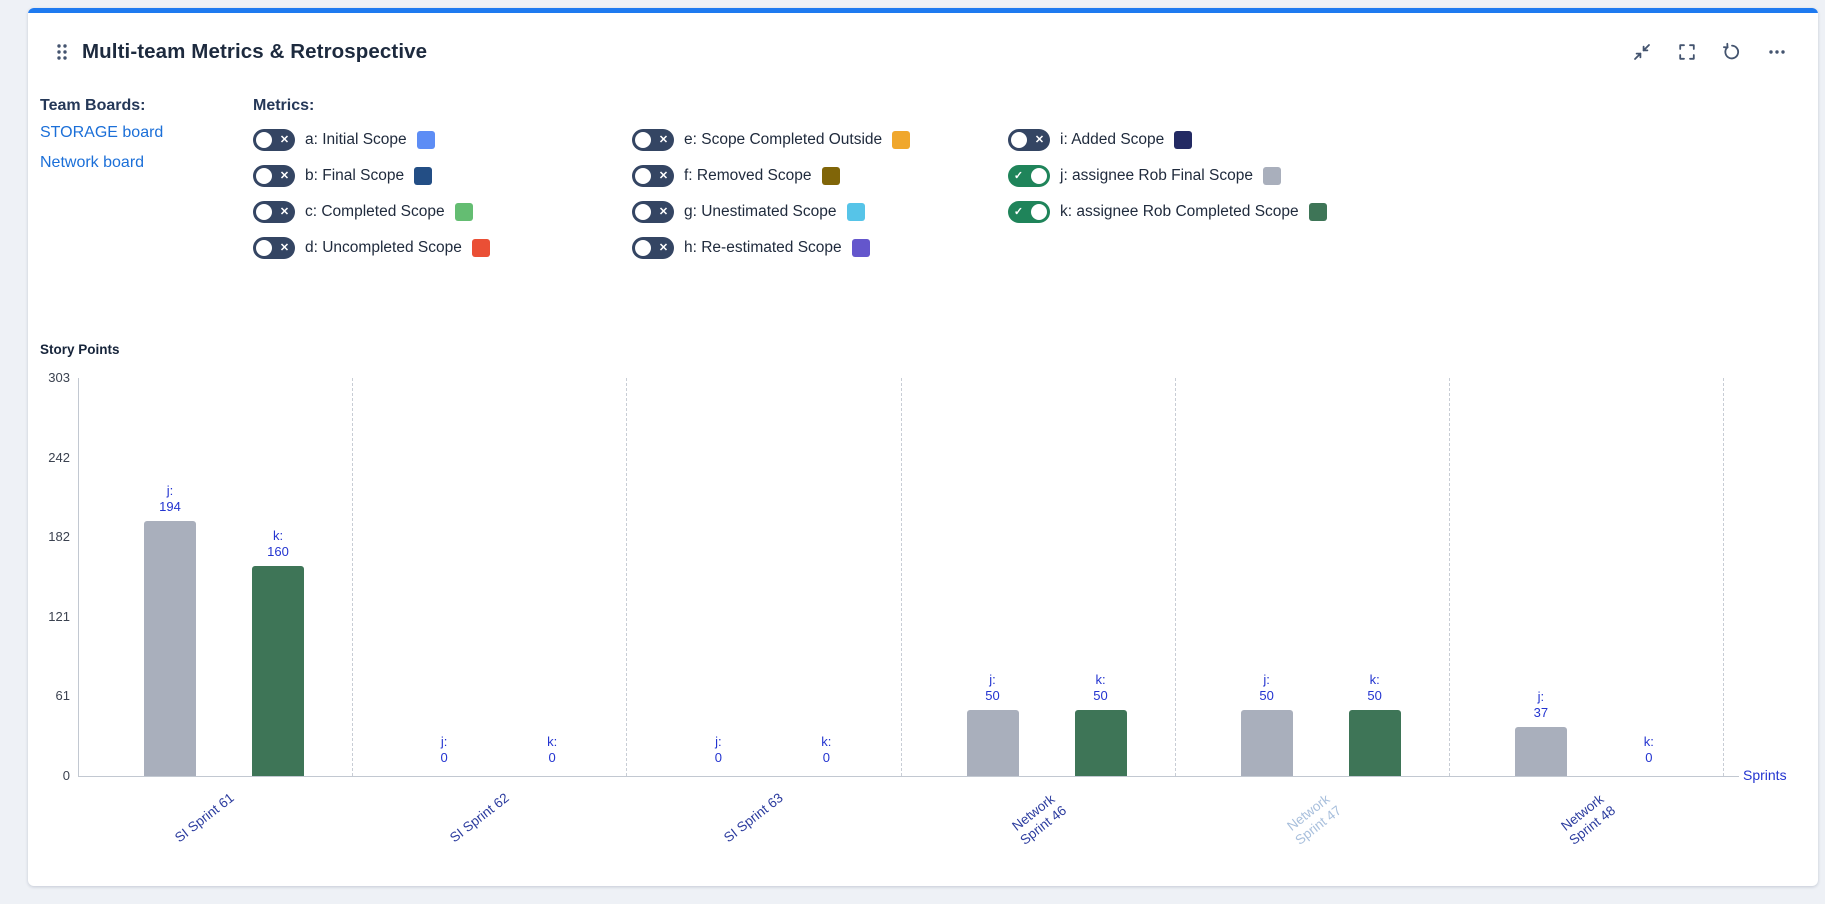 The image size is (1825, 904). What do you see at coordinates (383, 247) in the screenshot?
I see `metric-label-d: d: Uncompleted Scope` at bounding box center [383, 247].